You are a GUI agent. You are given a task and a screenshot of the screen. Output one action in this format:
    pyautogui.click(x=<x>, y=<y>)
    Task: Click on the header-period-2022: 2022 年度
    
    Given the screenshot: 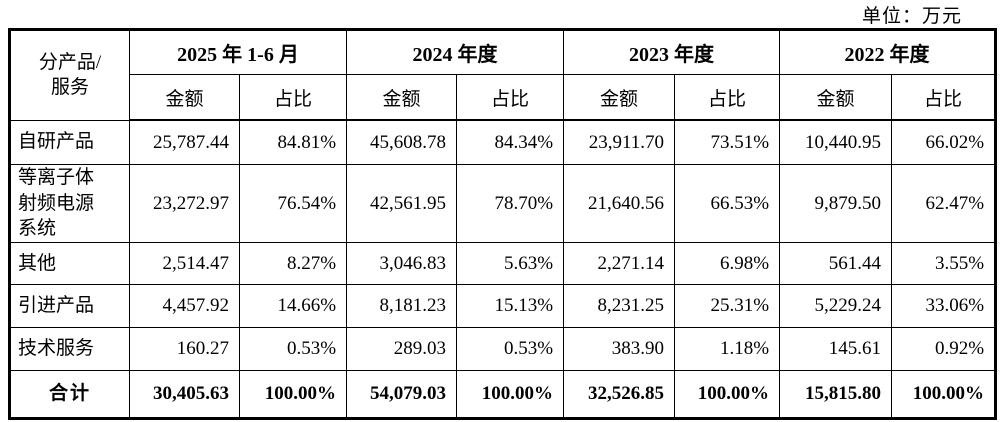 What is the action you would take?
    pyautogui.click(x=888, y=52)
    